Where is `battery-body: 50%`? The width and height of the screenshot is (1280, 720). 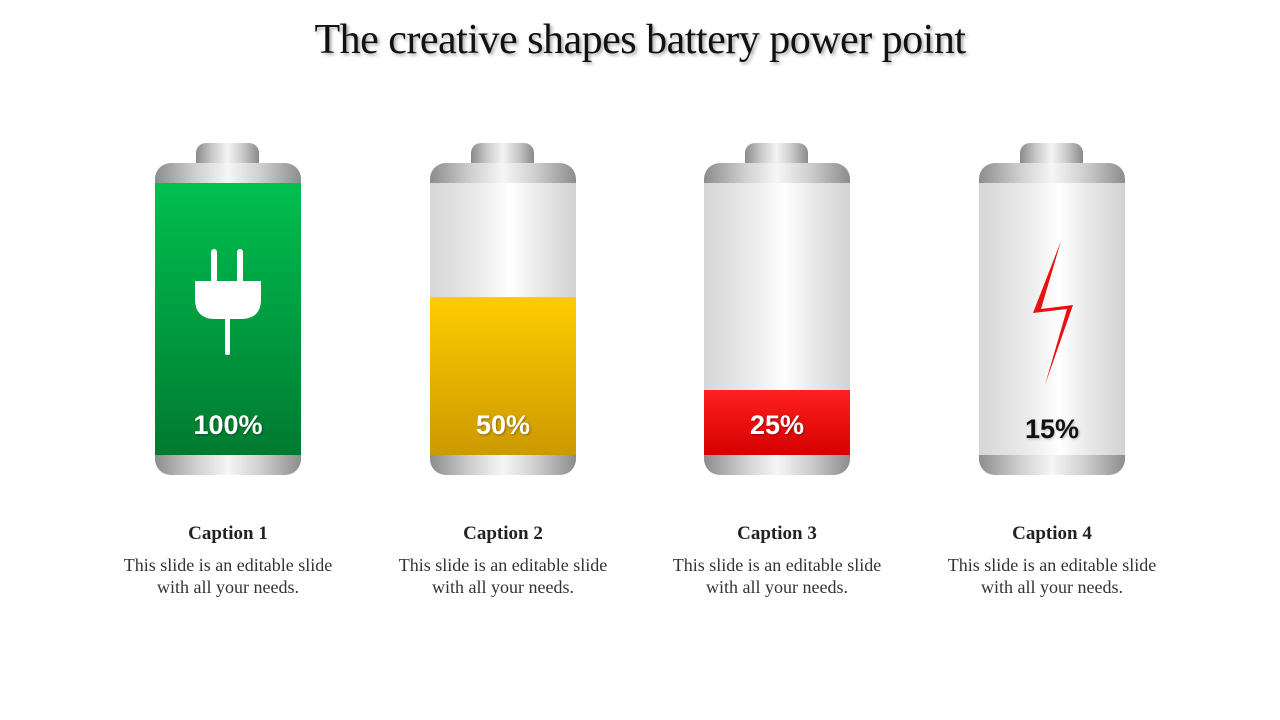 battery-body: 50% is located at coordinates (503, 319).